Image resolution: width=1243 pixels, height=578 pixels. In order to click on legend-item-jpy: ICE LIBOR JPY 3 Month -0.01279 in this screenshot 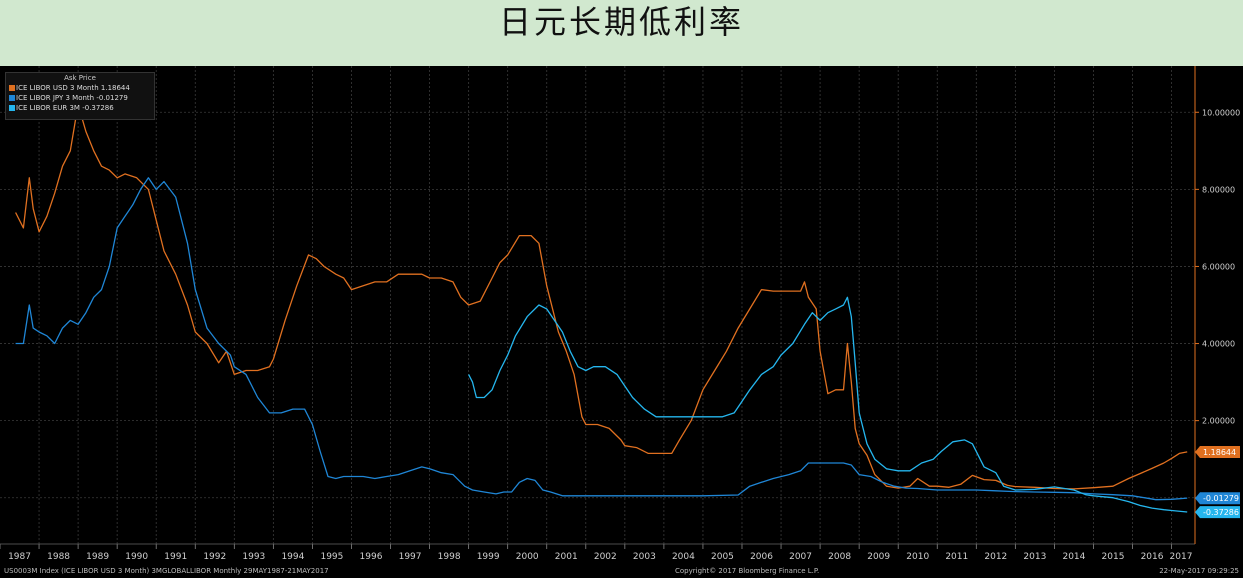, I will do `click(80, 98)`.